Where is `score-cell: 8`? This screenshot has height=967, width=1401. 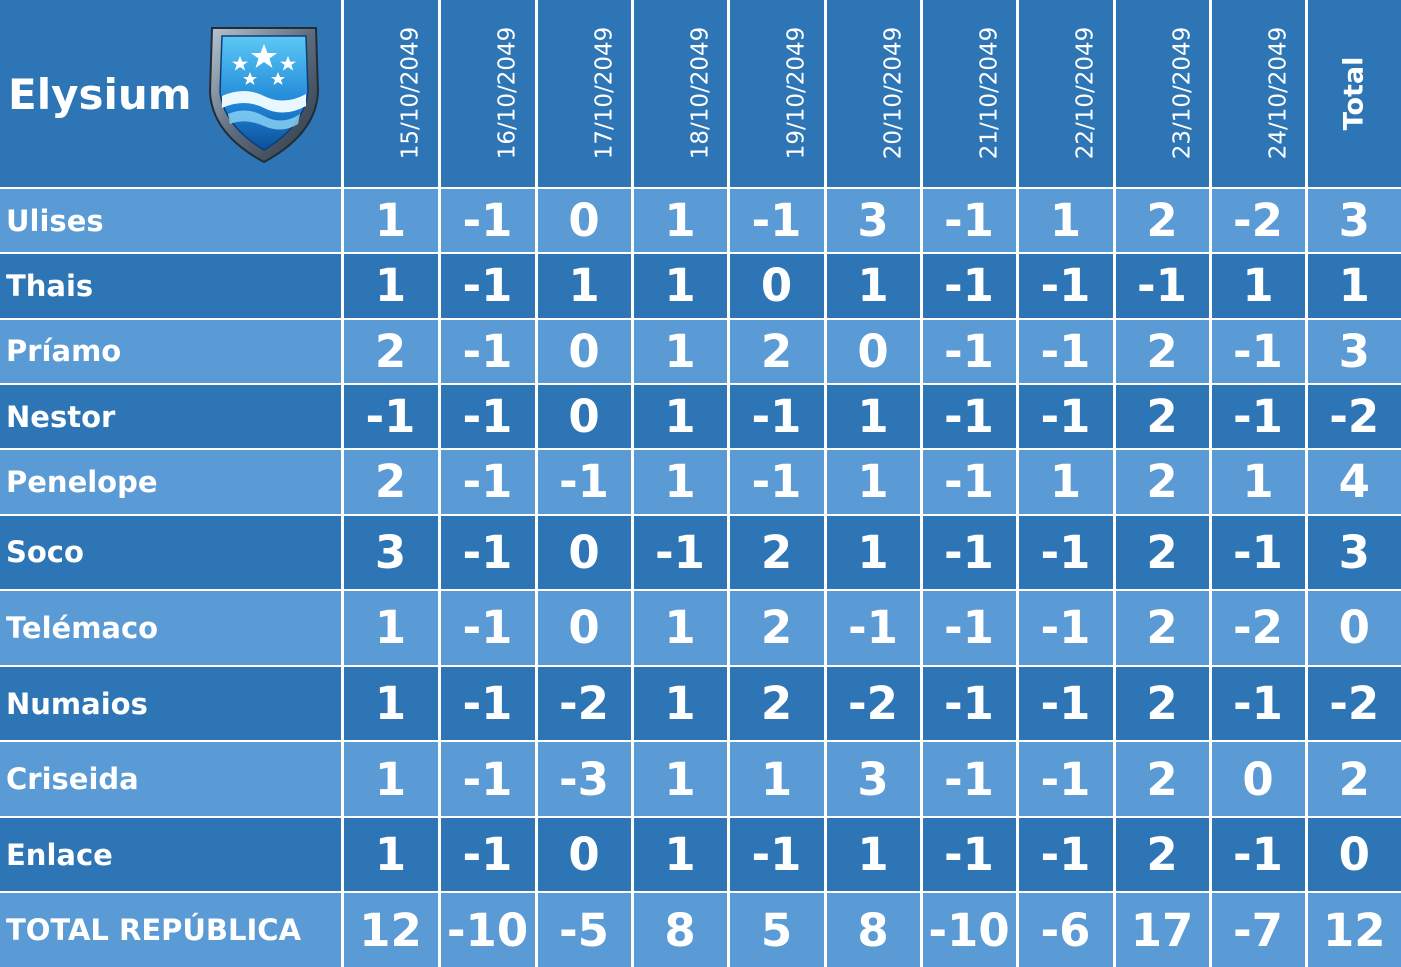
score-cell: 8 is located at coordinates (679, 929).